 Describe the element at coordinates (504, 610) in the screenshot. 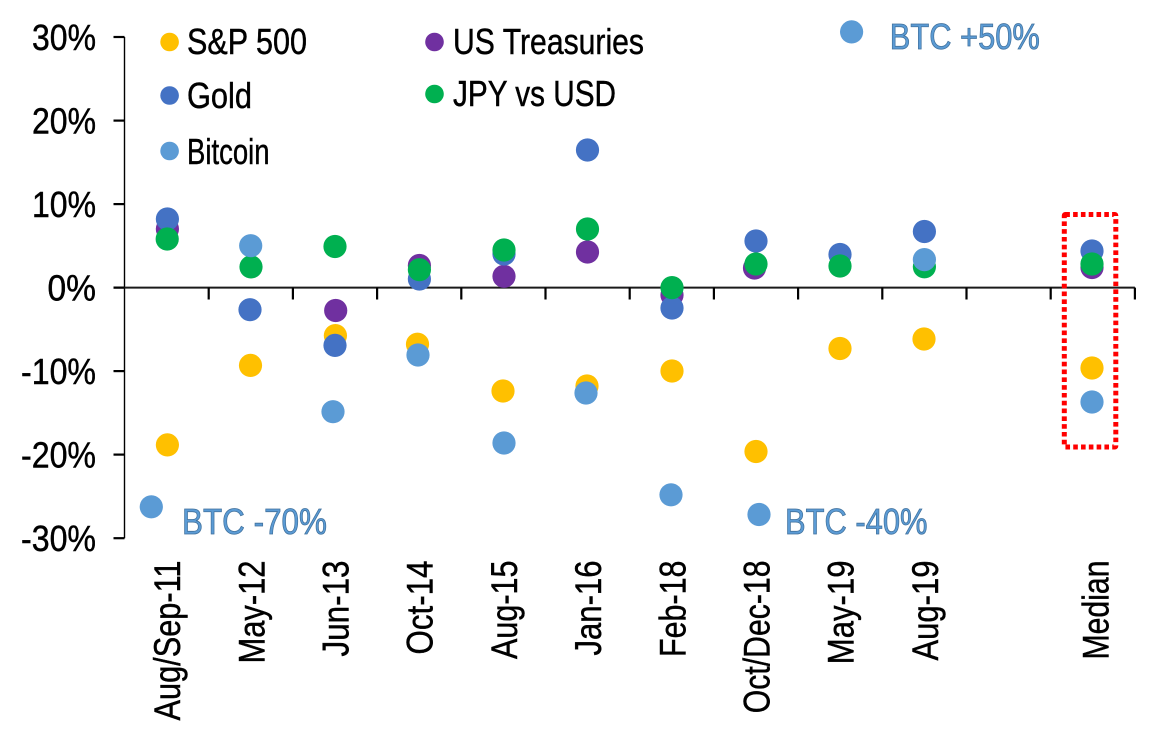

I see `svg-text: Aug-15` at that location.